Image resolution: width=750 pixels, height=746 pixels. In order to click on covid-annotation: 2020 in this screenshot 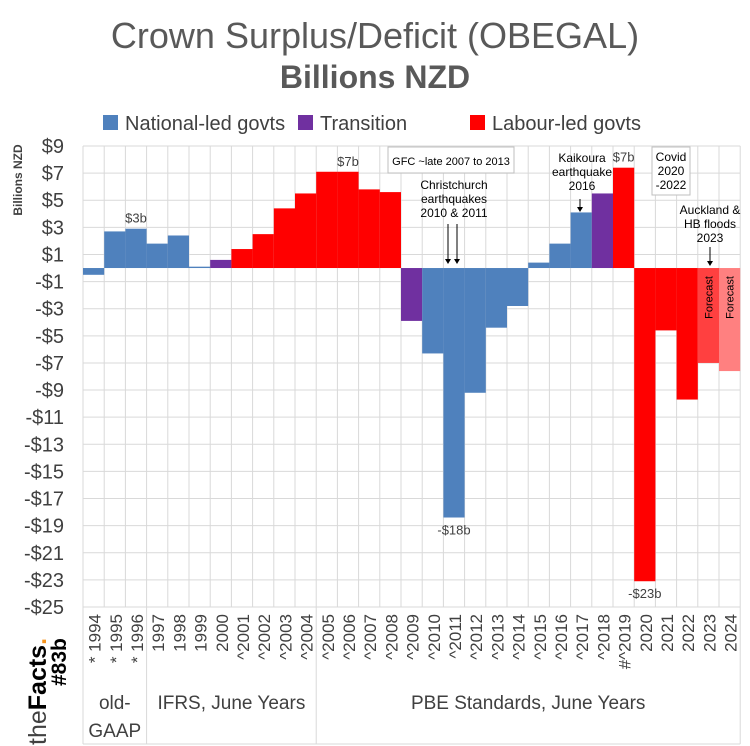, I will do `click(671, 171)`.